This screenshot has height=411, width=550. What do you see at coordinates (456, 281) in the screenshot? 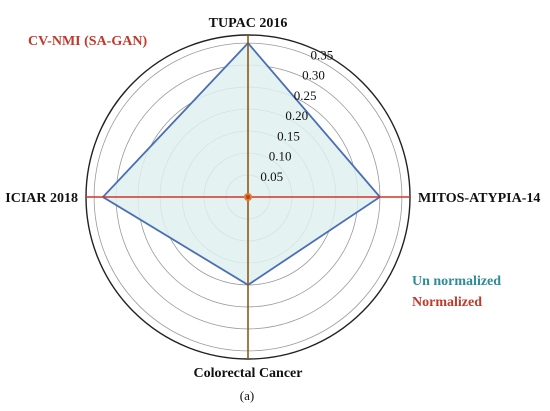
I see `legend-entry-un-normalized: Un normalized` at bounding box center [456, 281].